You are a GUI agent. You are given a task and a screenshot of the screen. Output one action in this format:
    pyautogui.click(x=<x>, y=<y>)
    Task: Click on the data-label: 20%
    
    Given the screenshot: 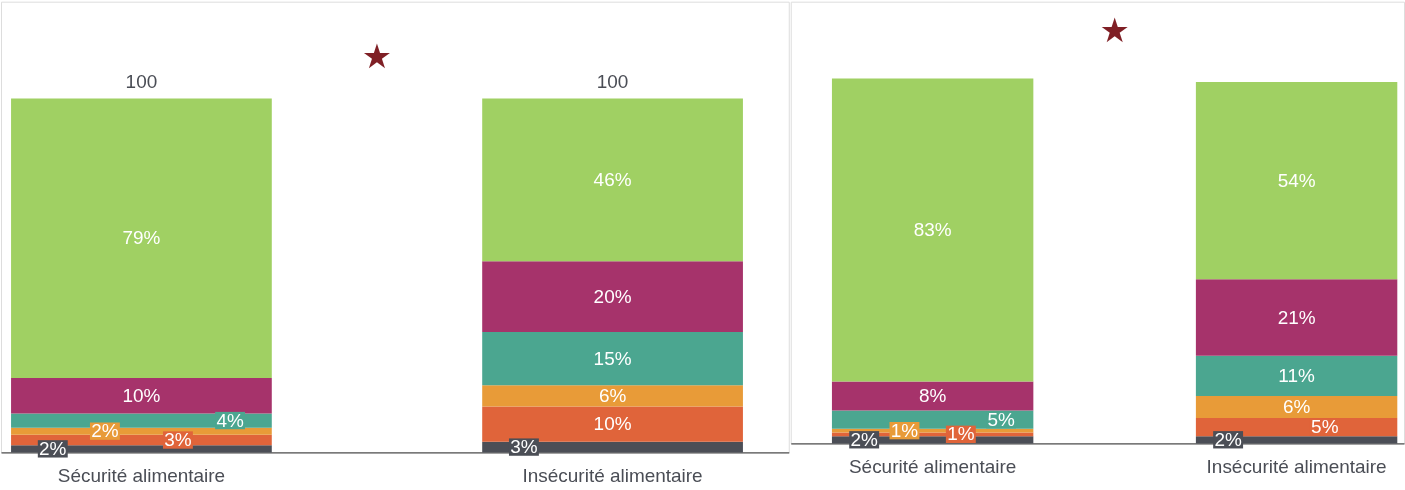 What is the action you would take?
    pyautogui.click(x=612, y=296)
    